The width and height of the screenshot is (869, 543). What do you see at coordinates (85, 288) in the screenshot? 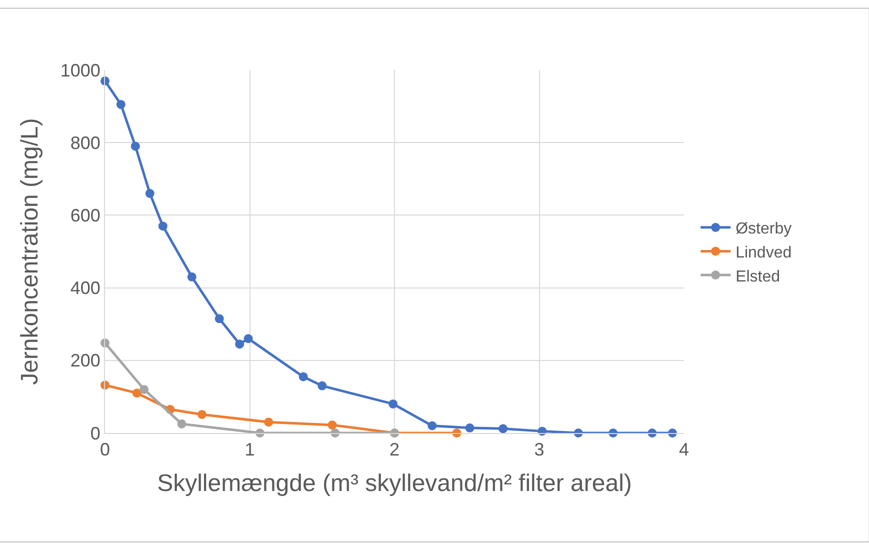
I see `y-tick-label: 400` at bounding box center [85, 288].